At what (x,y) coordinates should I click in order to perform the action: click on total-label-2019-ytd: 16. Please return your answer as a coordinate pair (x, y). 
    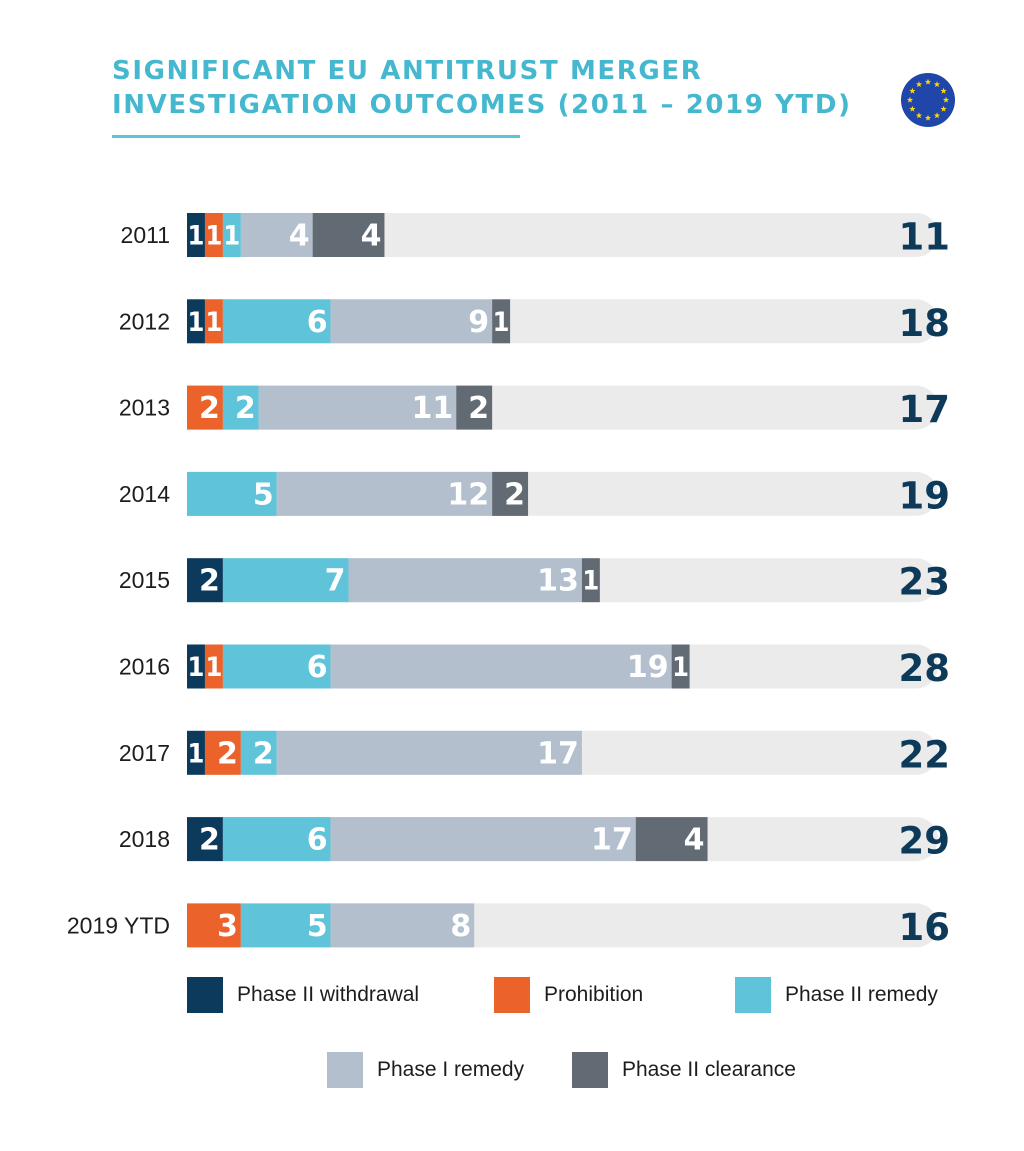
    Looking at the image, I should click on (925, 927).